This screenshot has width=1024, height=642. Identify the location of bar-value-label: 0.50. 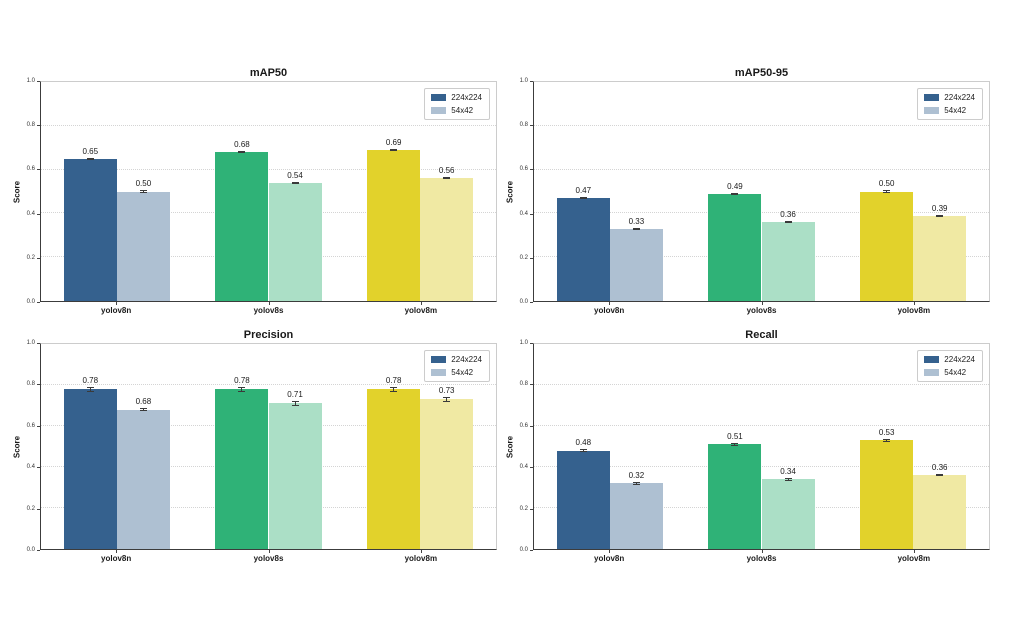
(143, 184).